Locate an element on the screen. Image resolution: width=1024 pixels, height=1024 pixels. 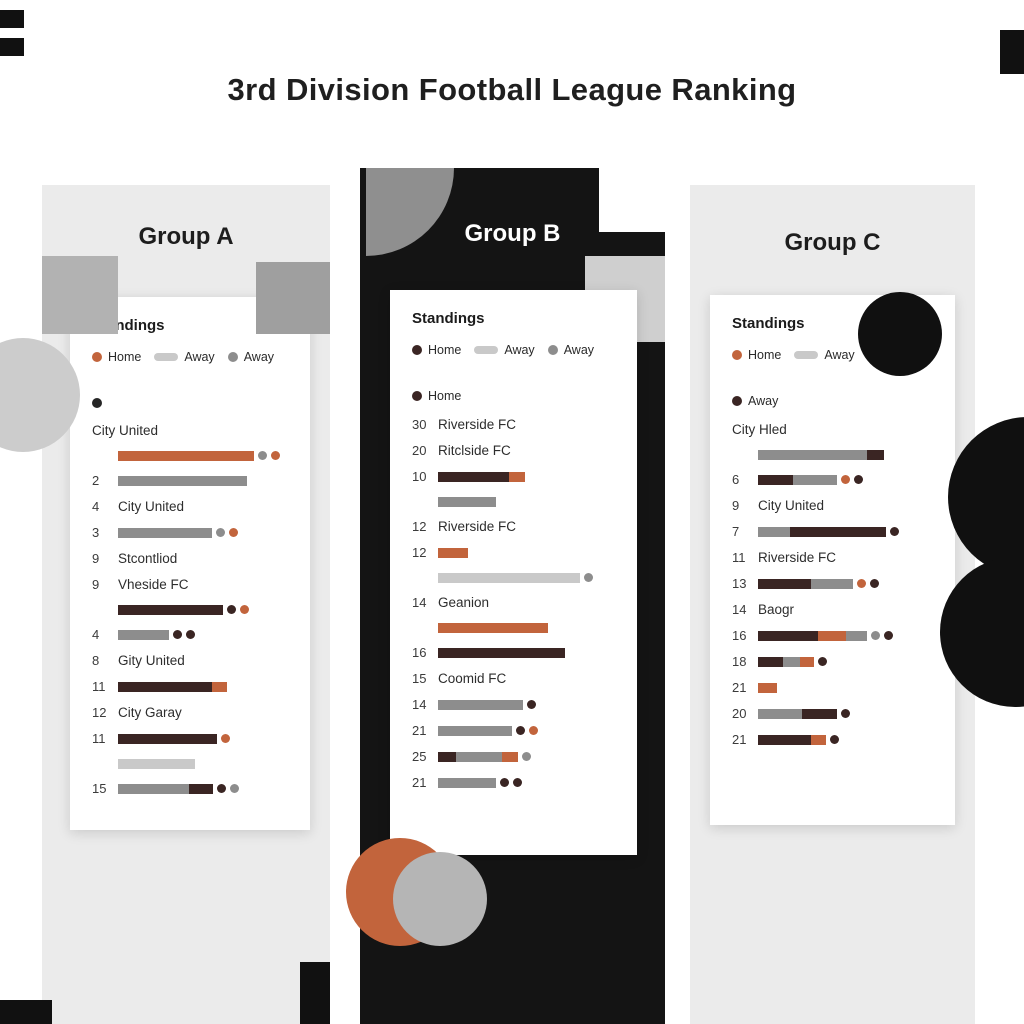
team-row: 9 Vheside FC is located at coordinates (190, 584).